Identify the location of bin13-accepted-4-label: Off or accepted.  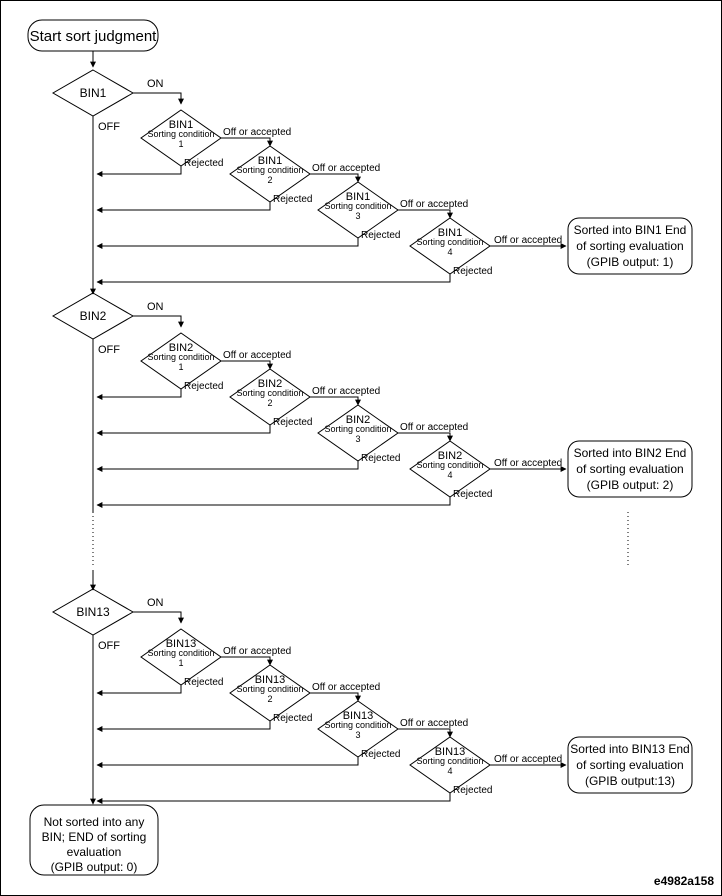
(528, 759).